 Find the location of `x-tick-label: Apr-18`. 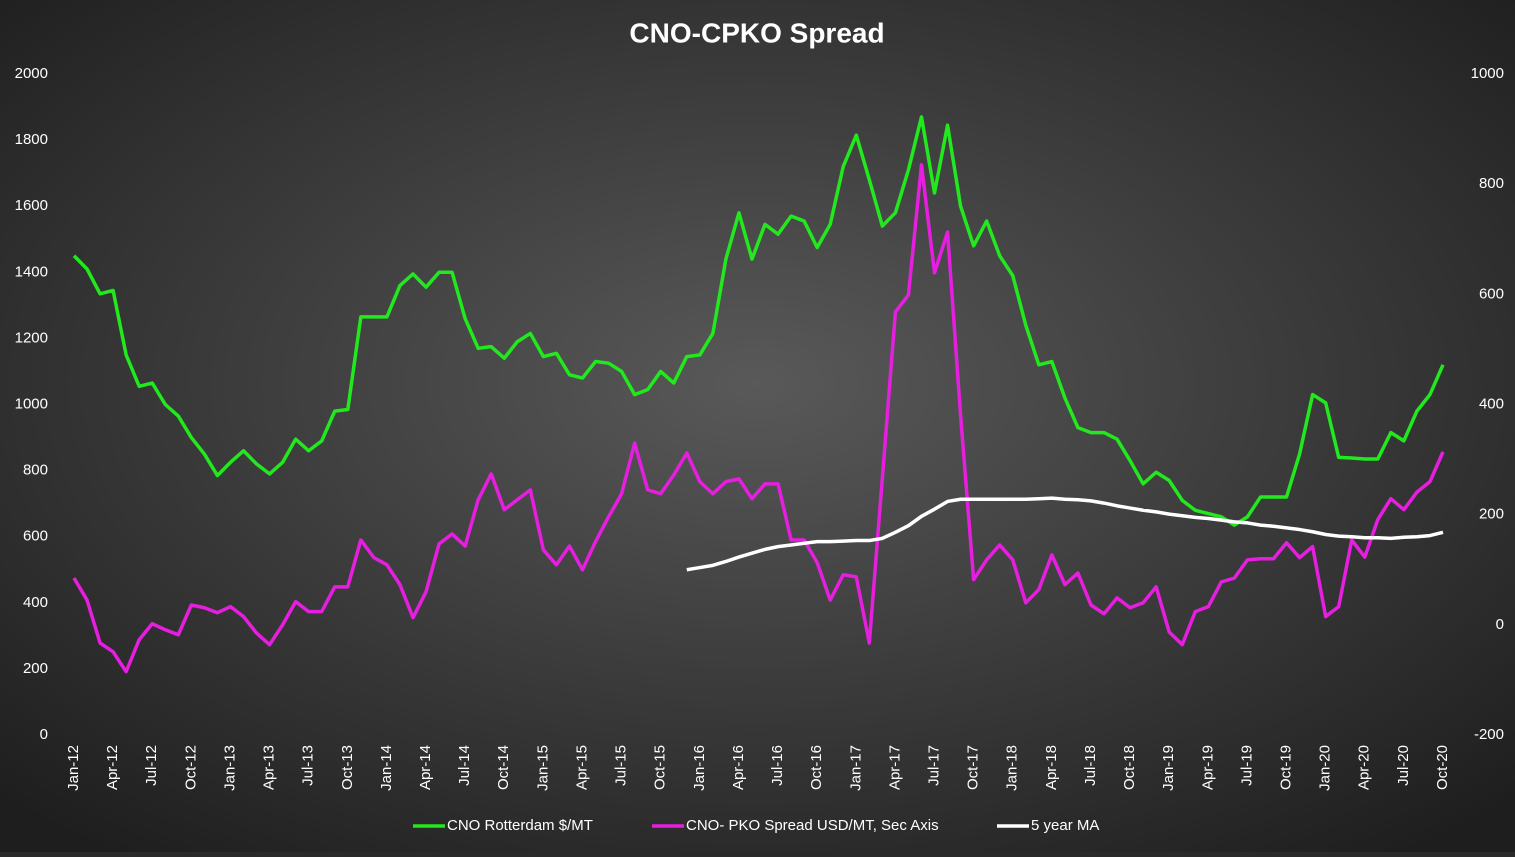

x-tick-label: Apr-18 is located at coordinates (1051, 767).